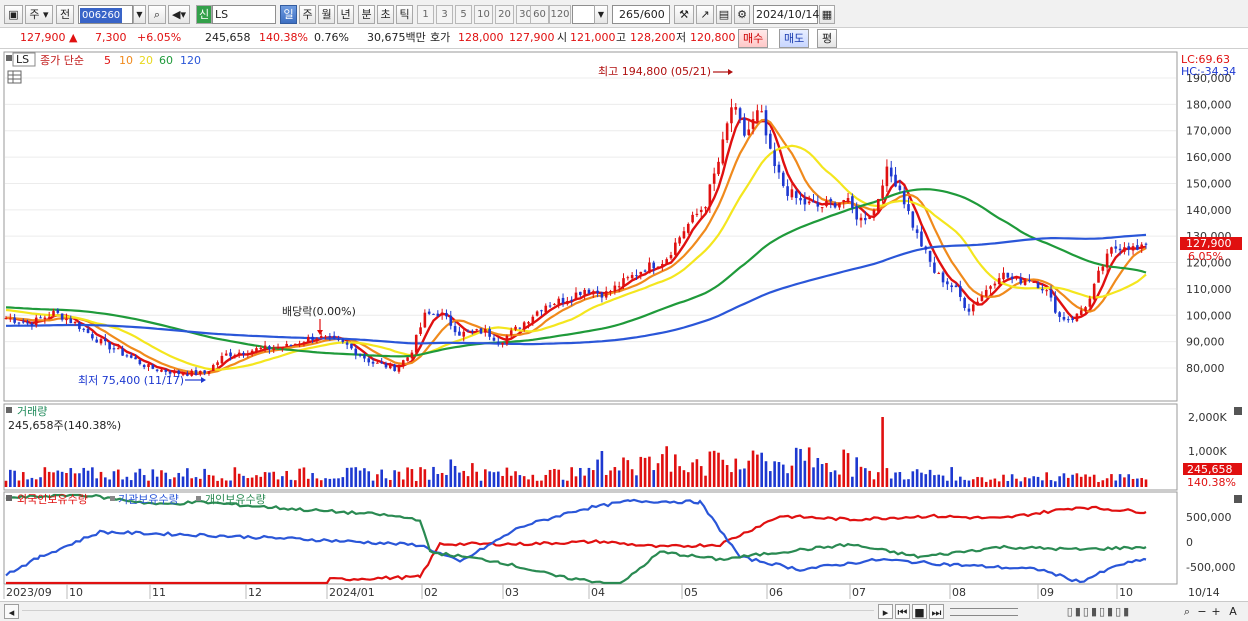 The image size is (1248, 621). What do you see at coordinates (179, 14) in the screenshot?
I see `speaker-icon: ◀▾` at bounding box center [179, 14].